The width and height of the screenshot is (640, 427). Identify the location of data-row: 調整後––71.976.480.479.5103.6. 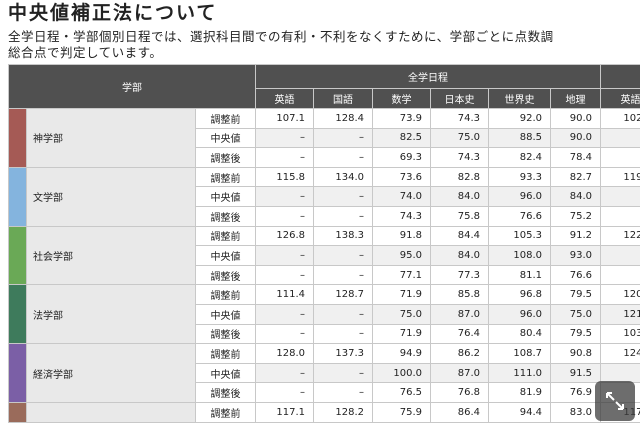
(324, 334).